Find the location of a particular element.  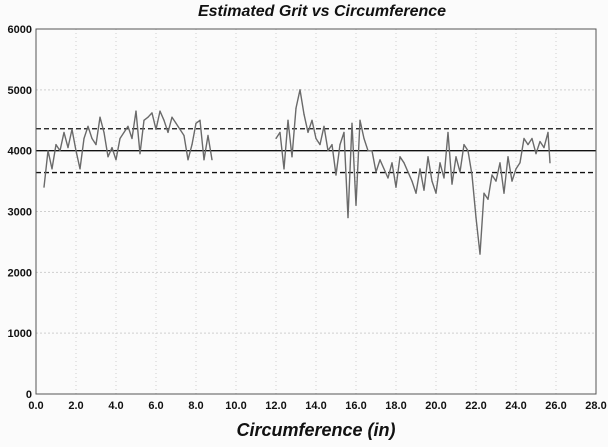

reference-lines is located at coordinates (316, 151).